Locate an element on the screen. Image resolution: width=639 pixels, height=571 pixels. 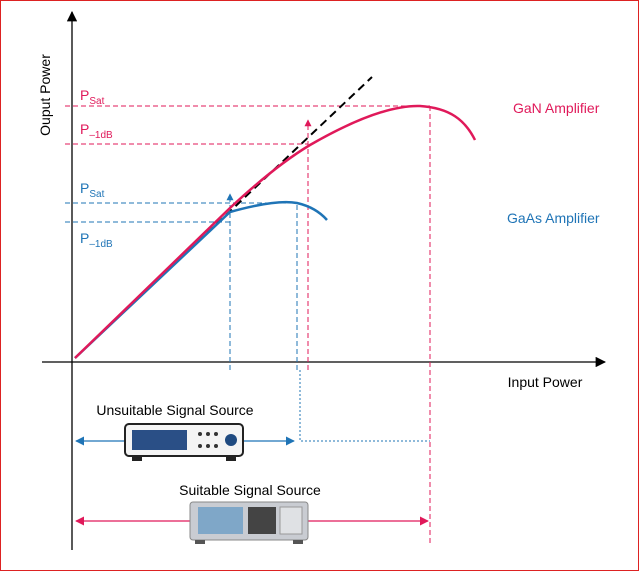
curve-label: GaN Amplifier is located at coordinates (556, 108).